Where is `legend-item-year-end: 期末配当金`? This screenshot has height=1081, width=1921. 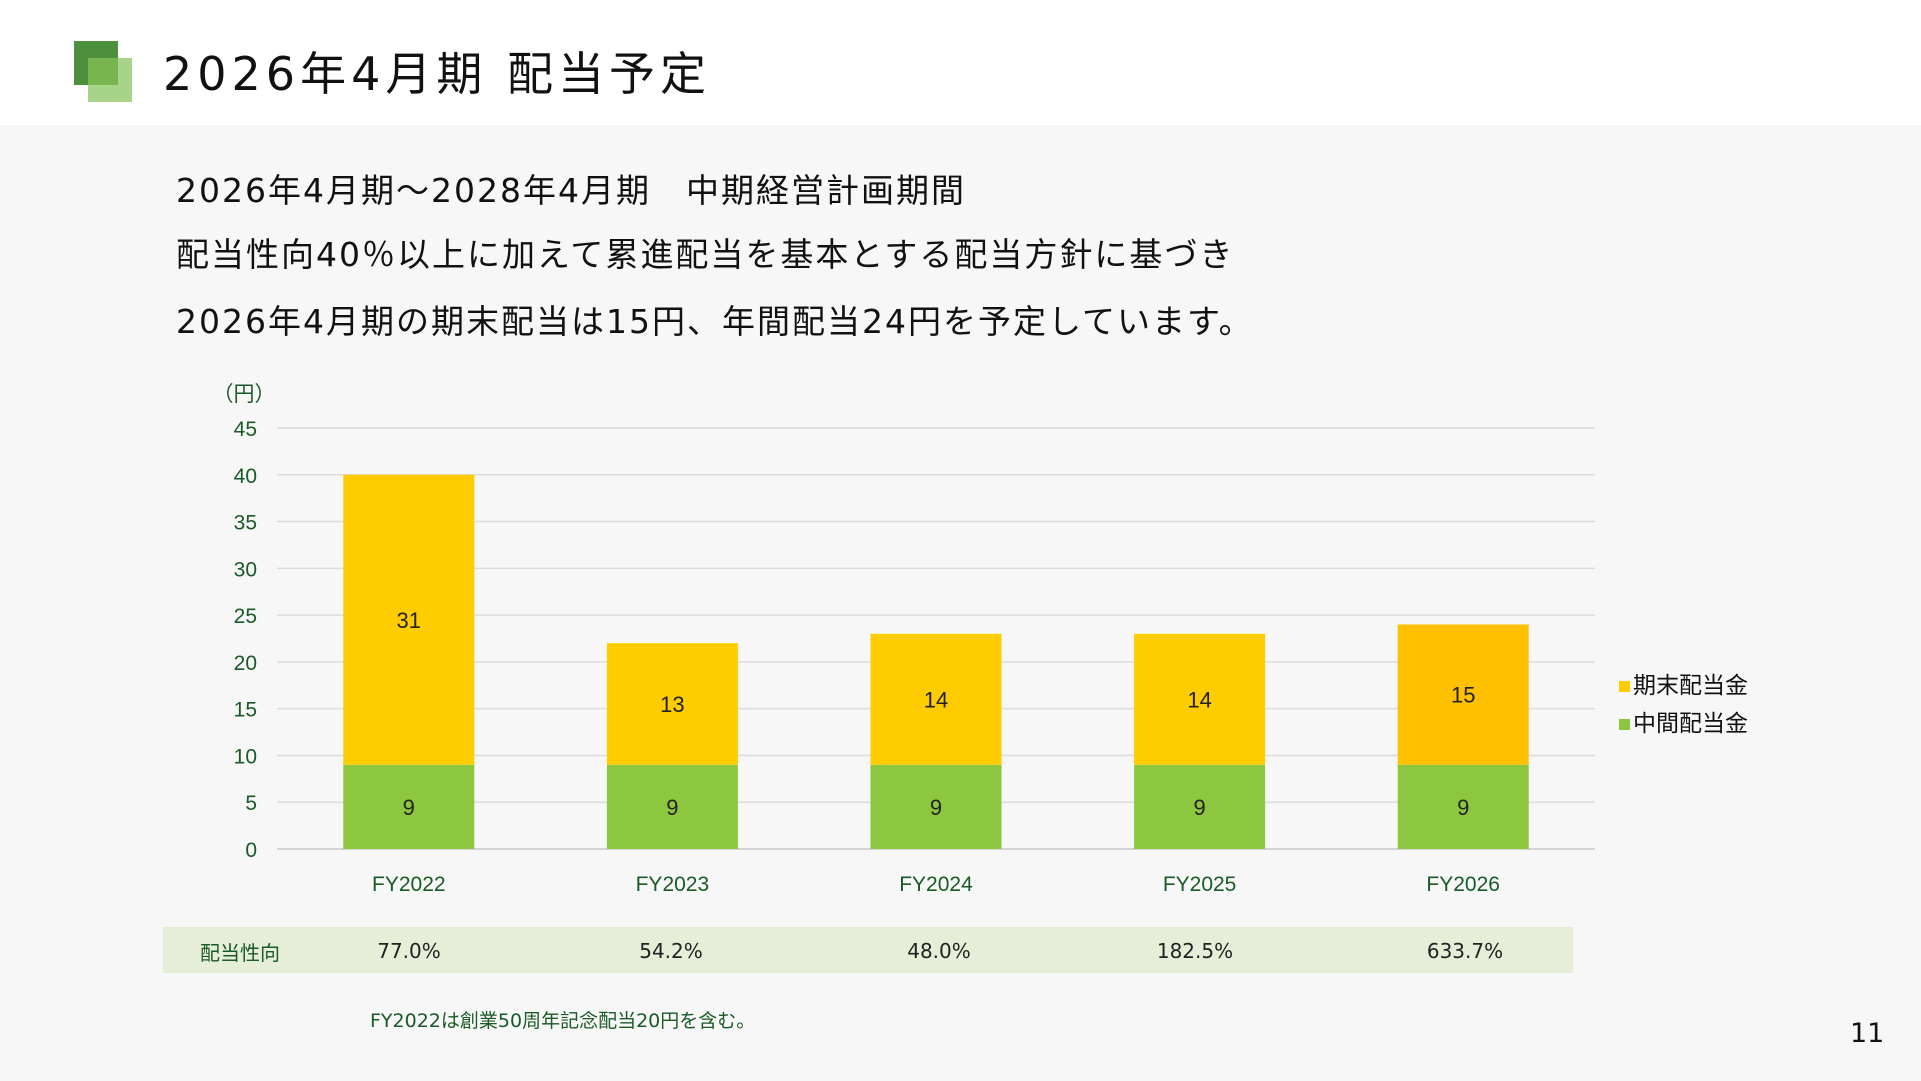
legend-item-year-end: 期末配当金 is located at coordinates (1683, 683).